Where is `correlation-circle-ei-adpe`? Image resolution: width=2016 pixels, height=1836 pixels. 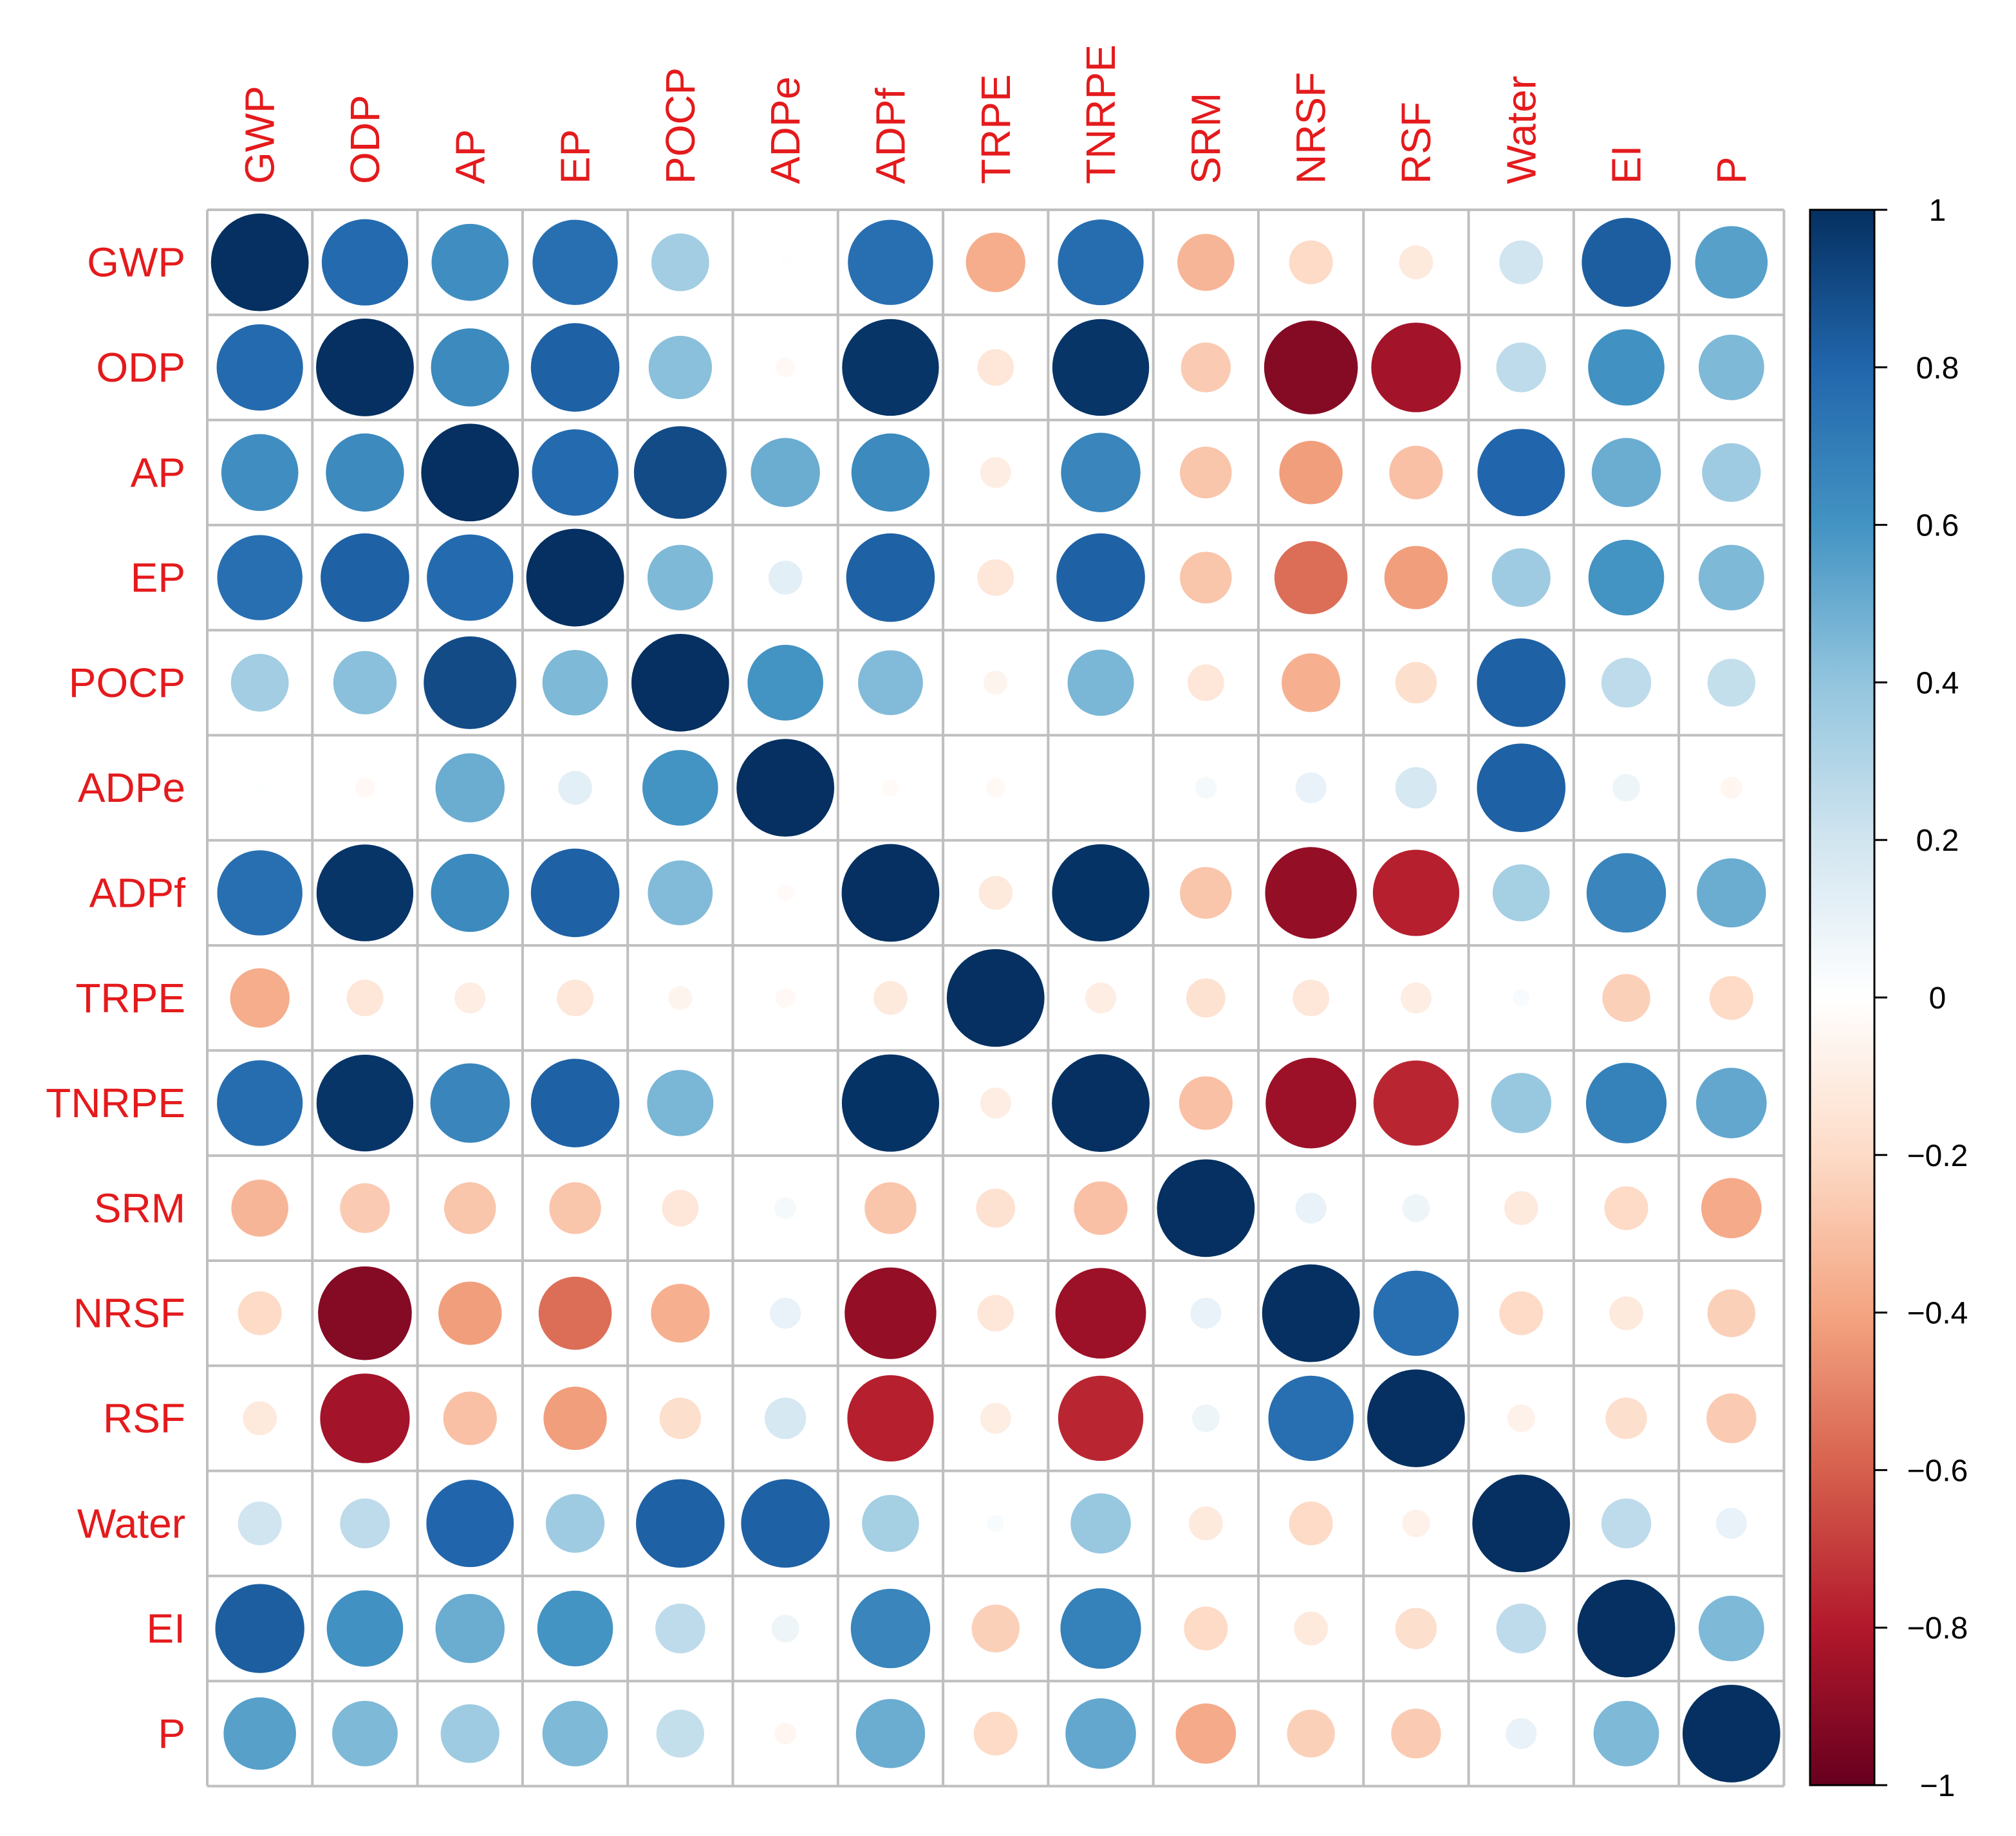 correlation-circle-ei-adpe is located at coordinates (785, 1629).